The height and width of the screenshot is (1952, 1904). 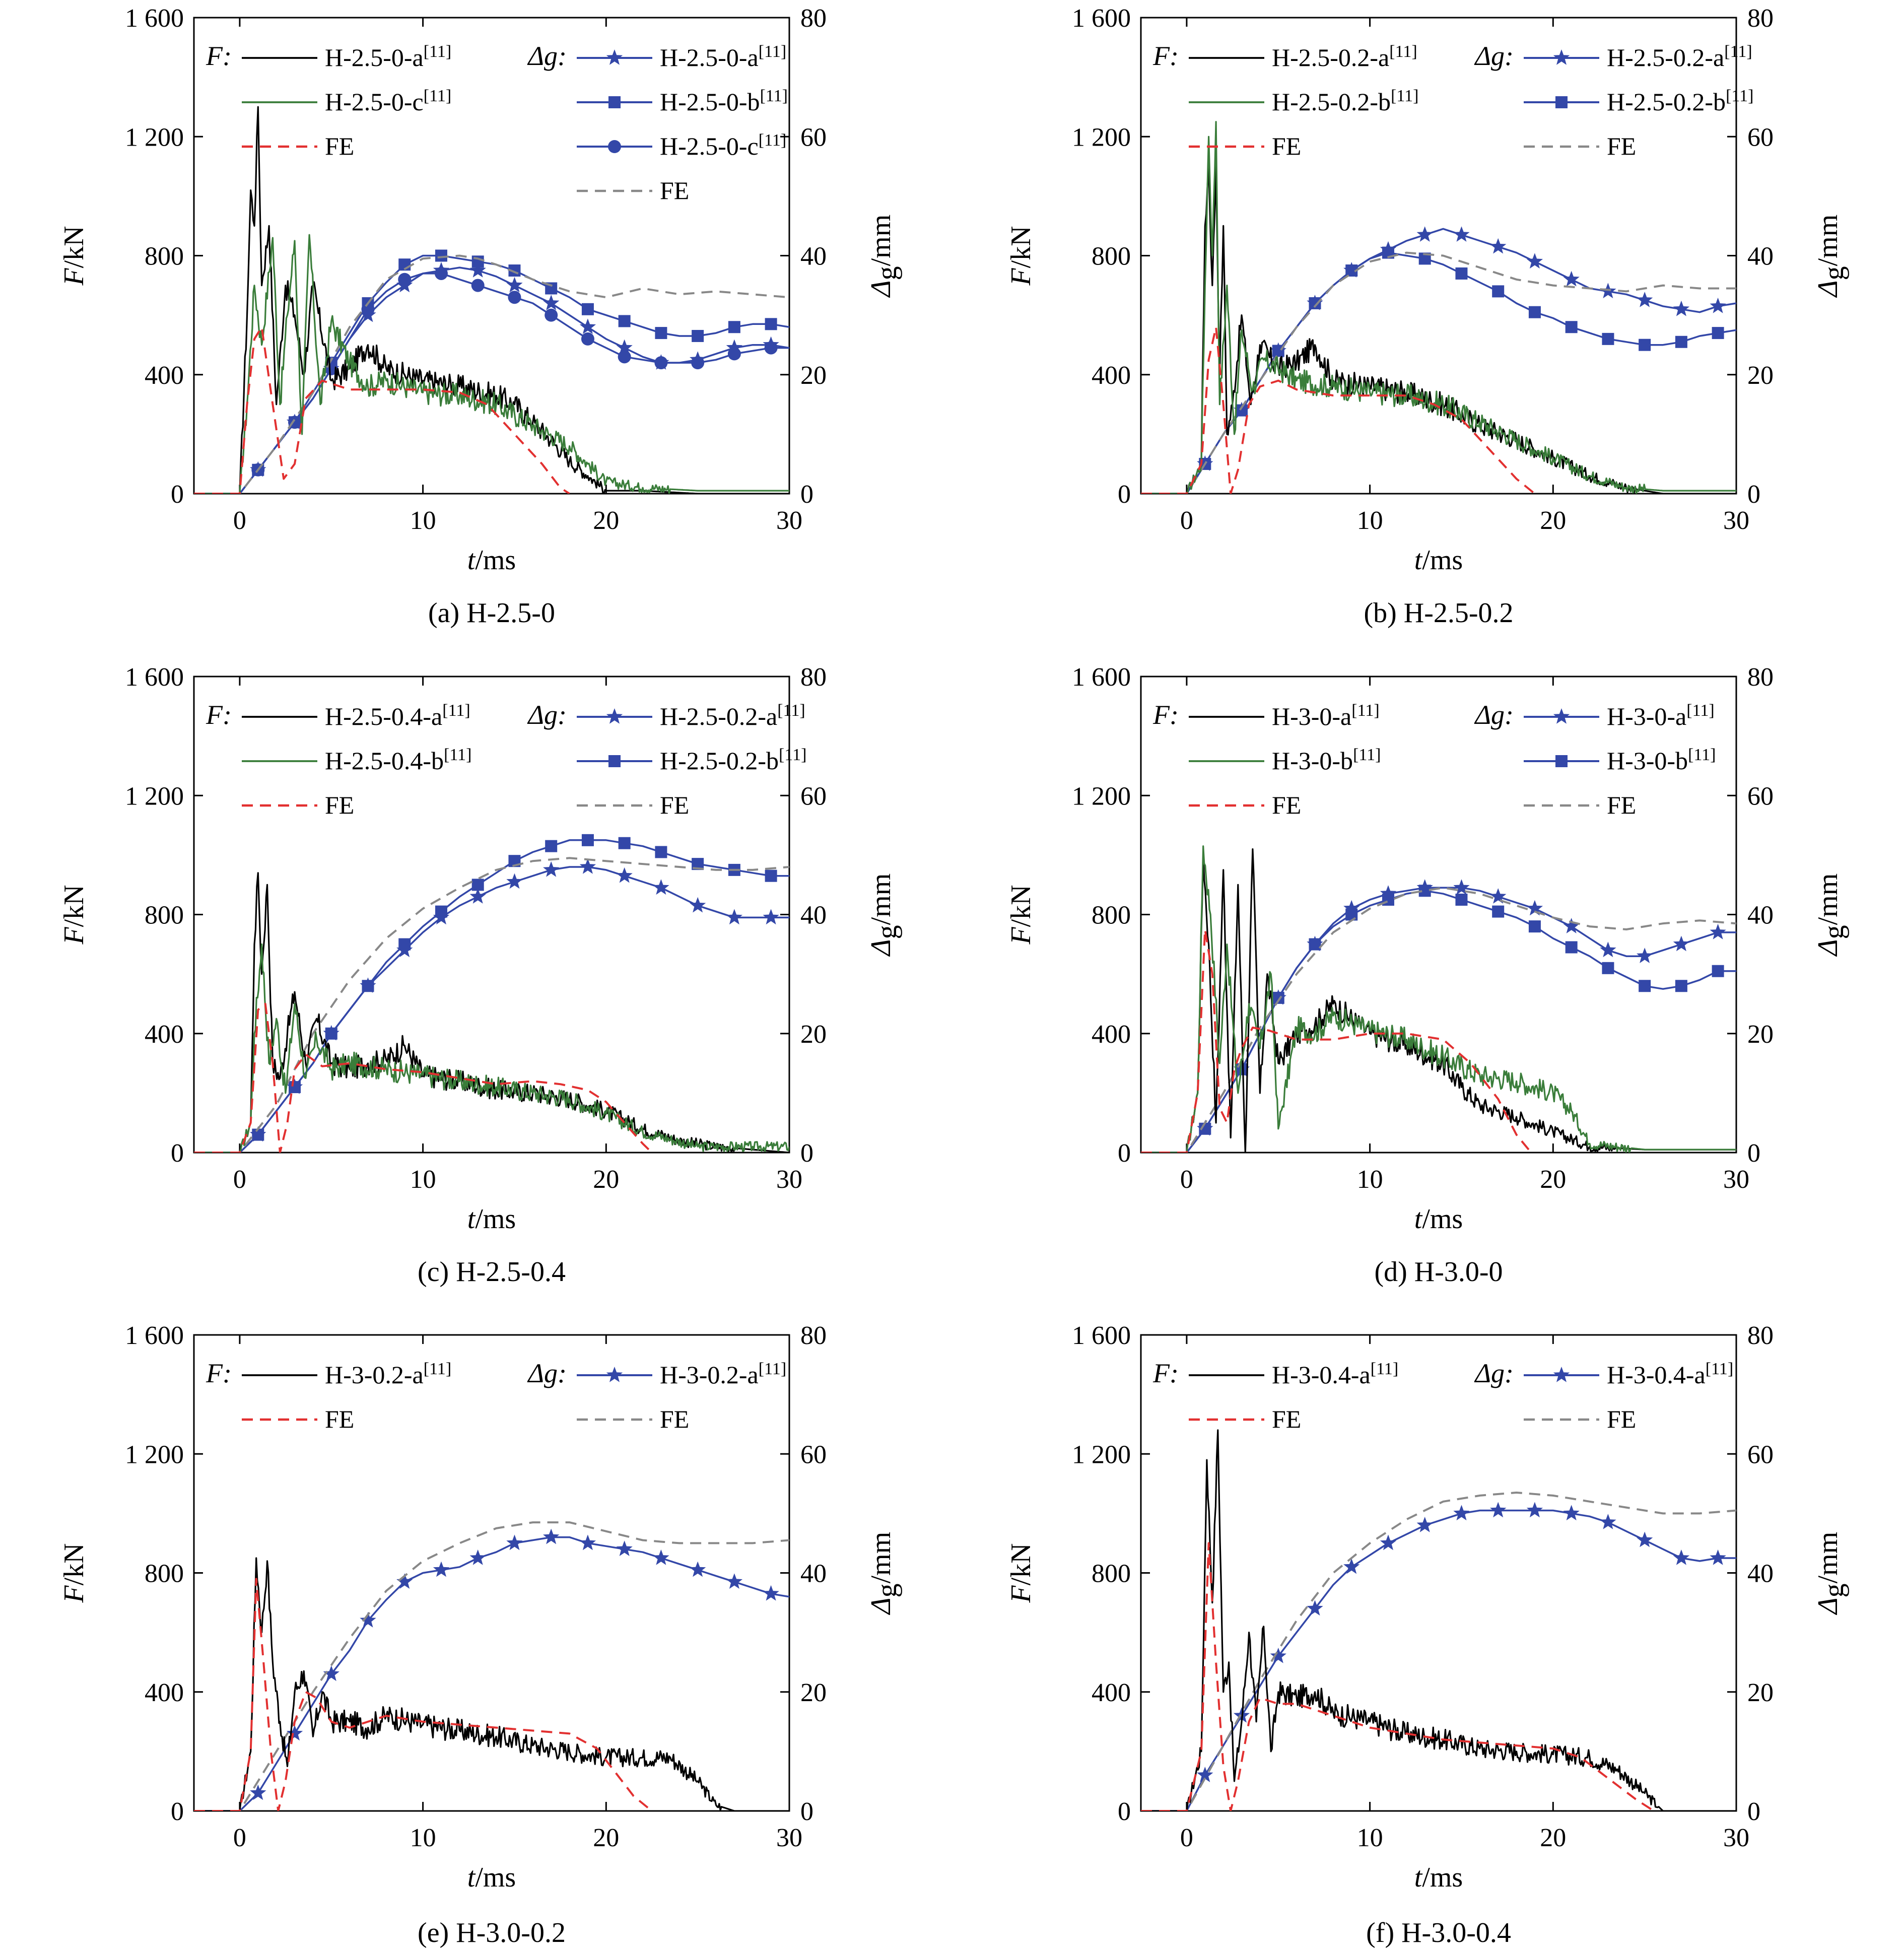 I want to click on y-tick-label: 1 600, so click(x=154, y=1335).